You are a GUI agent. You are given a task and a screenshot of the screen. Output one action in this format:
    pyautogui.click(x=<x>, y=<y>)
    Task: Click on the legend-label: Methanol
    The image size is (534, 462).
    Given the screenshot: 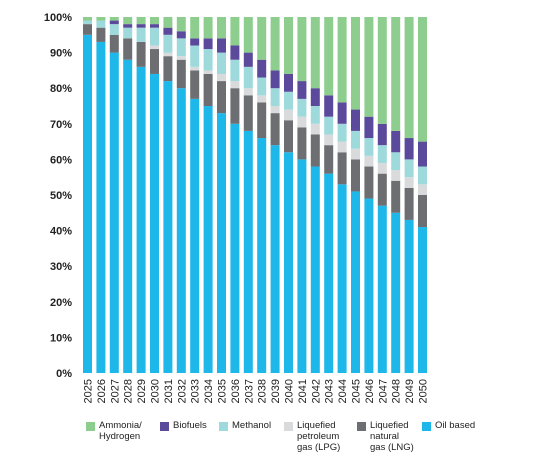 What is the action you would take?
    pyautogui.click(x=252, y=425)
    